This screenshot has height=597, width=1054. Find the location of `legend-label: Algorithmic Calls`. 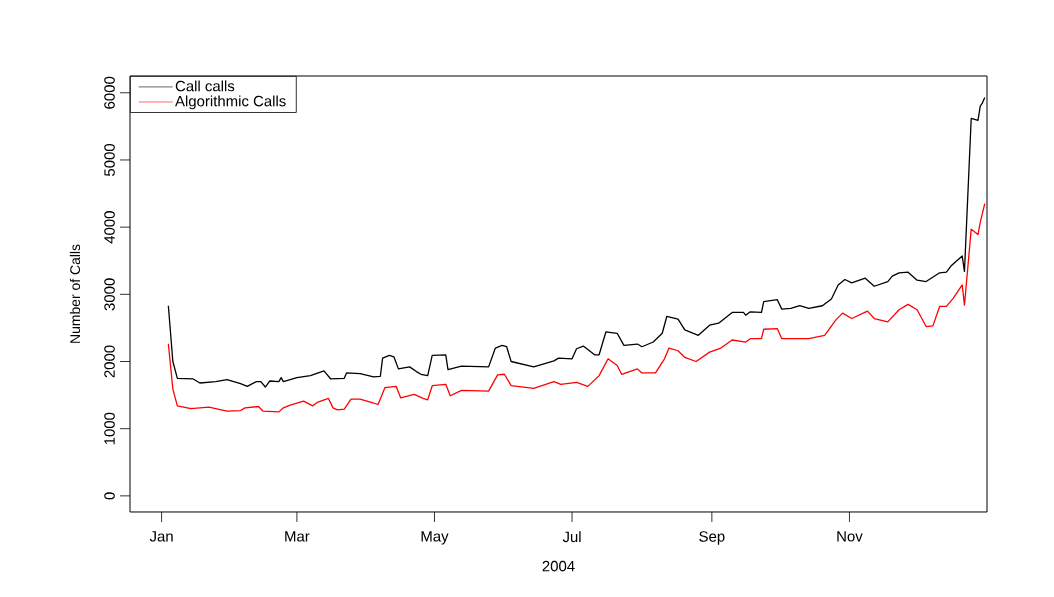

legend-label: Algorithmic Calls is located at coordinates (230, 102).